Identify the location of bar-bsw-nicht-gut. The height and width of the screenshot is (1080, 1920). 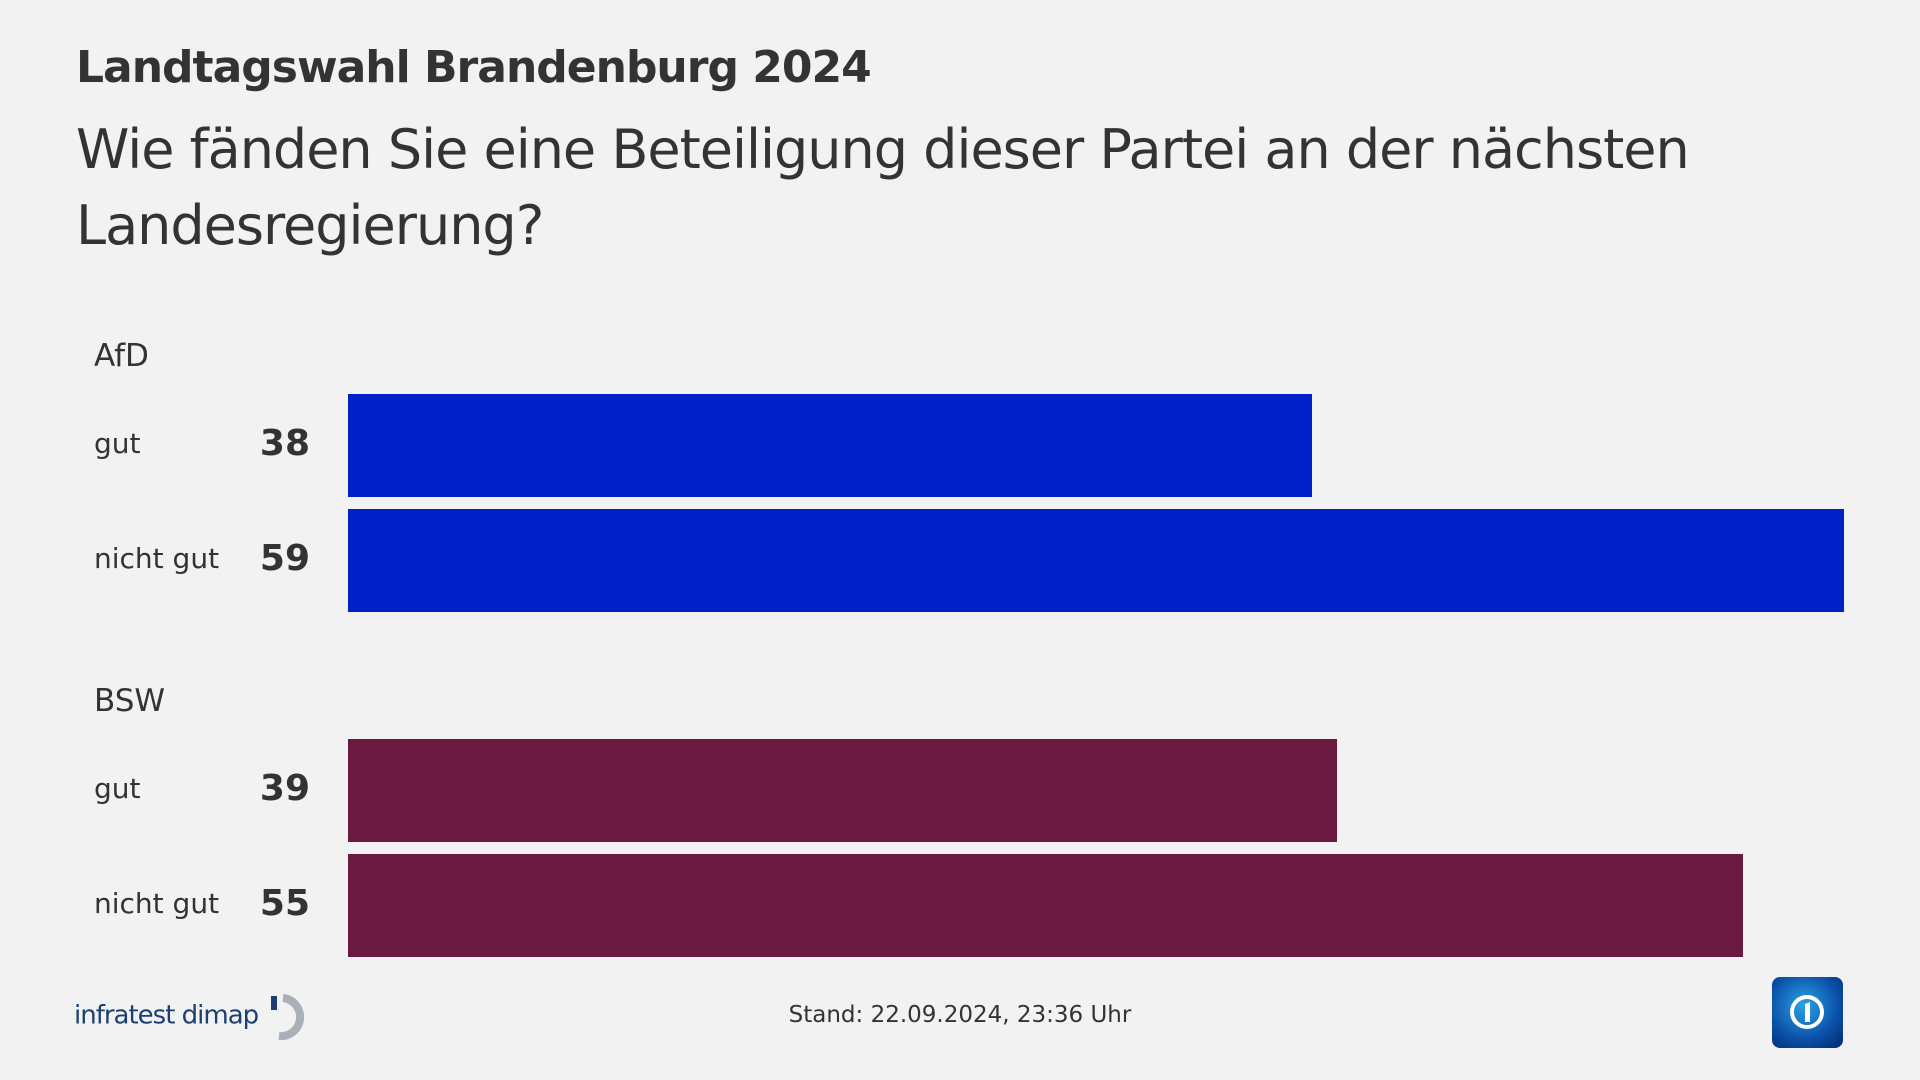
(1045, 905).